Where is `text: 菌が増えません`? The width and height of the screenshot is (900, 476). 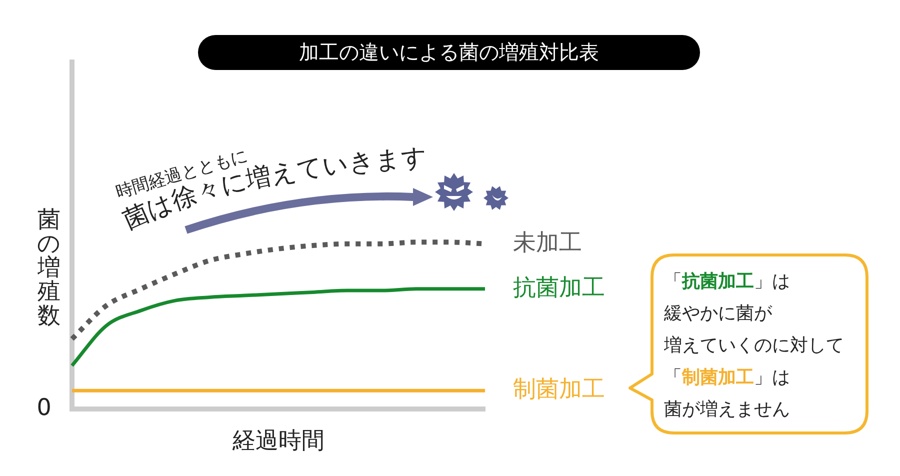 text: 菌が増えません is located at coordinates (727, 409).